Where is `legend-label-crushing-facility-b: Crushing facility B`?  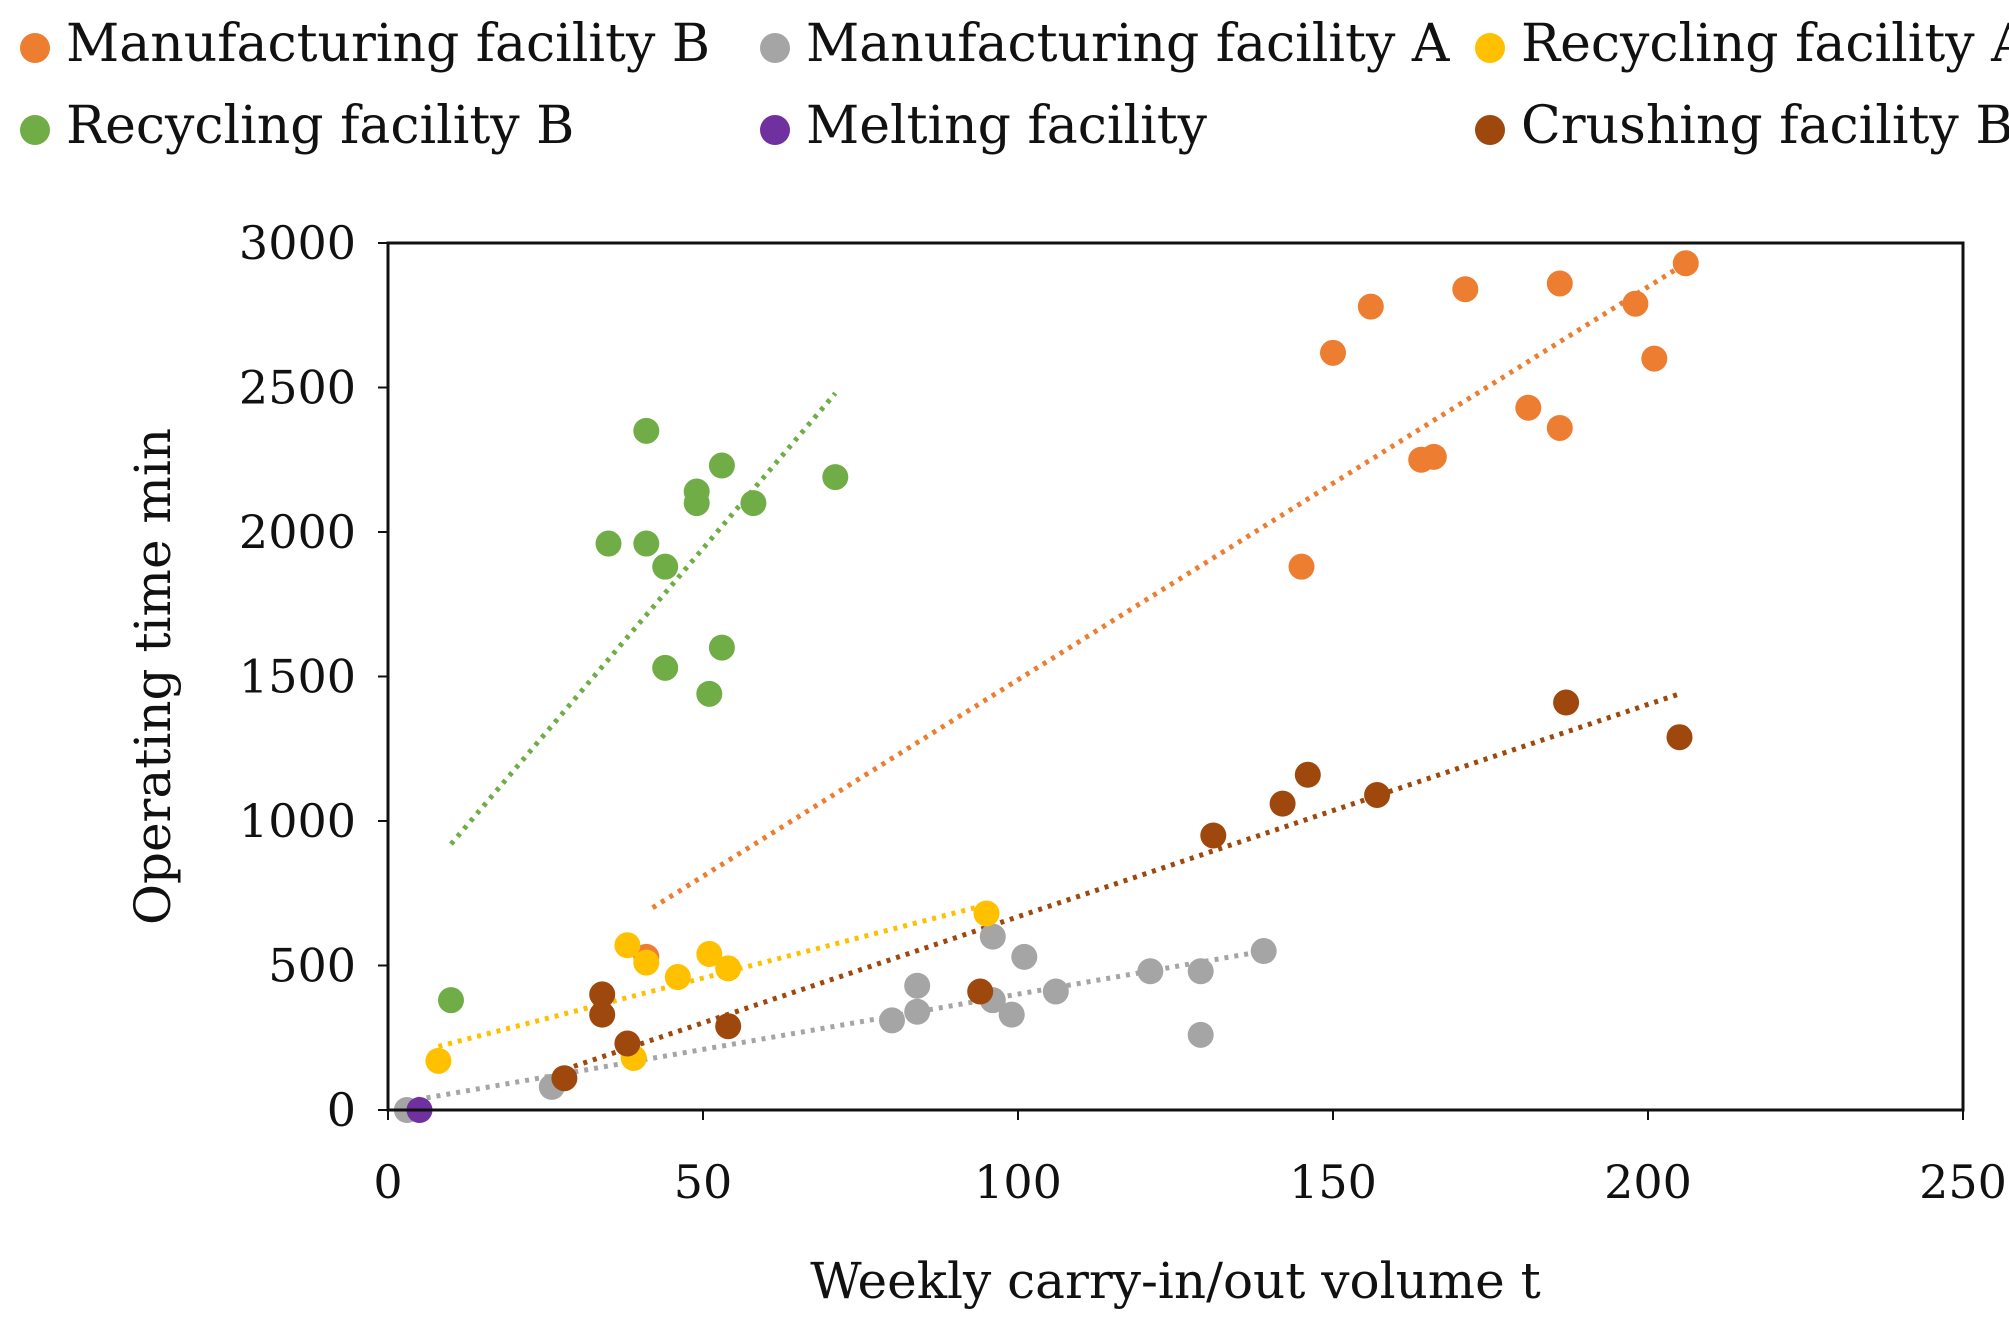 legend-label-crushing-facility-b: Crushing facility B is located at coordinates (1765, 126).